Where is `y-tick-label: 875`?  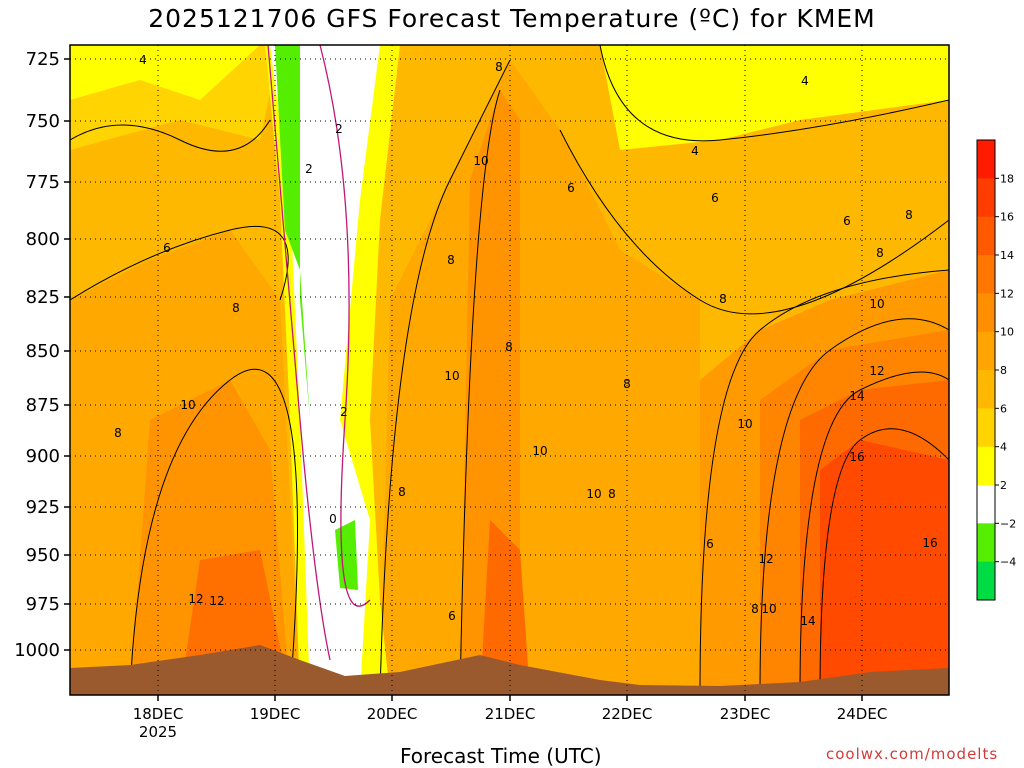 y-tick-label: 875 is located at coordinates (43, 405).